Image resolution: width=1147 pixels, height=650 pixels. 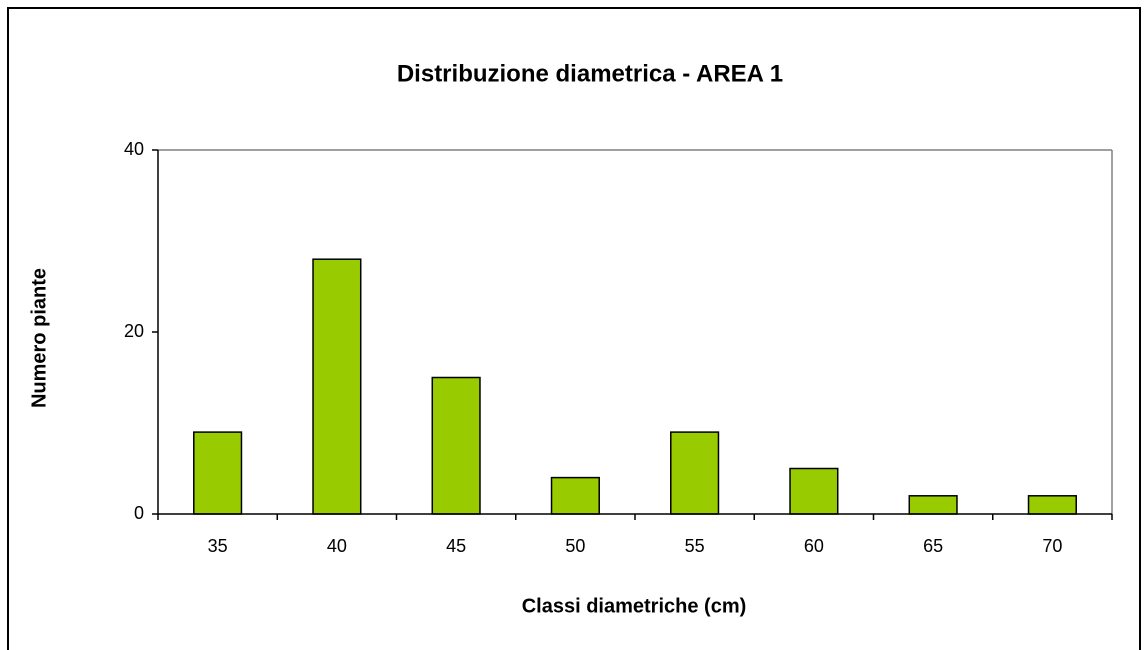 I want to click on x-tick-label: 35, so click(x=218, y=546).